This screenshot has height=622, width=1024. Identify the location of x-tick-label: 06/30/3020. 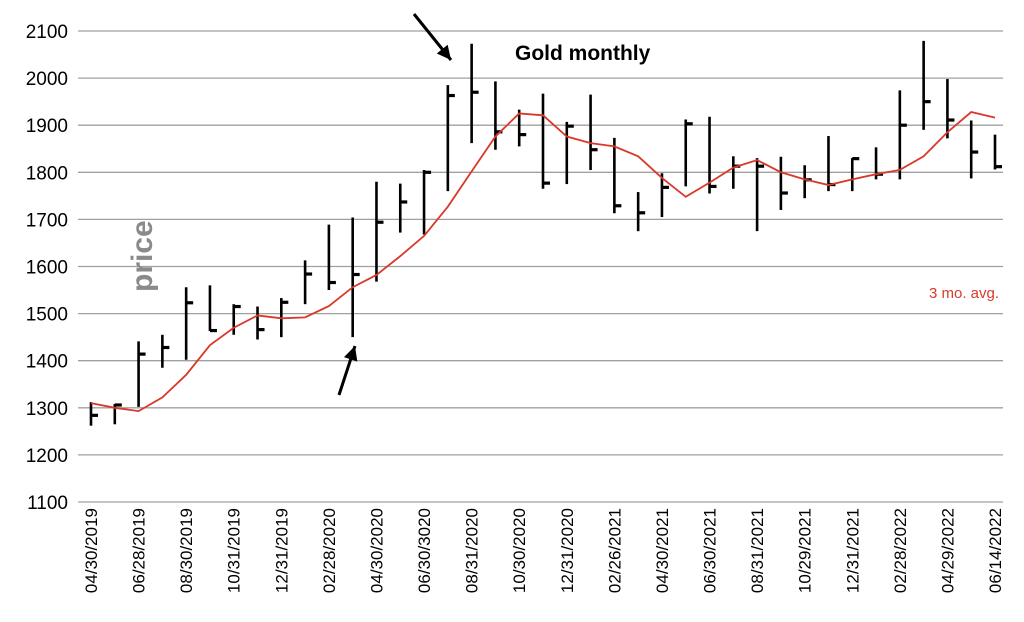
(424, 550).